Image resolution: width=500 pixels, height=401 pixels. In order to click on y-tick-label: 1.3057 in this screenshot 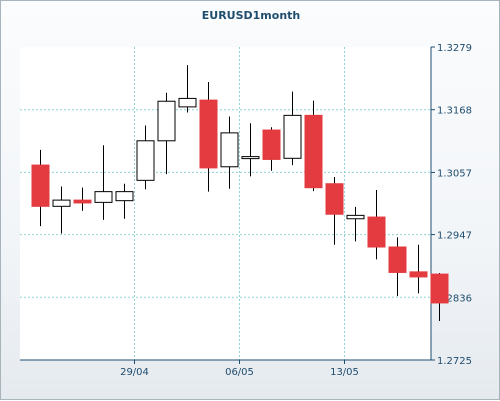, I will do `click(454, 173)`.